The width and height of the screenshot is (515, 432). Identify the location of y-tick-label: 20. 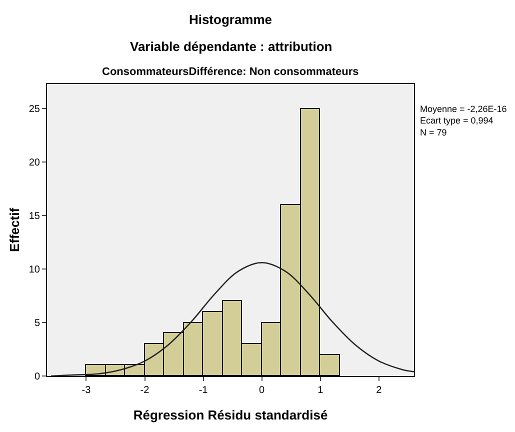
(34, 163).